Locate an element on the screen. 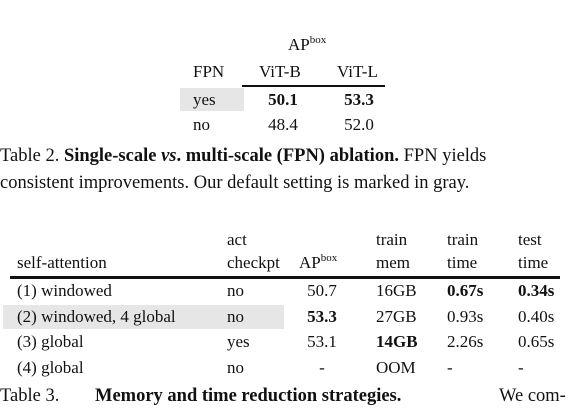 This screenshot has height=414, width=588. table3-cell-train: 0.93s is located at coordinates (465, 316).